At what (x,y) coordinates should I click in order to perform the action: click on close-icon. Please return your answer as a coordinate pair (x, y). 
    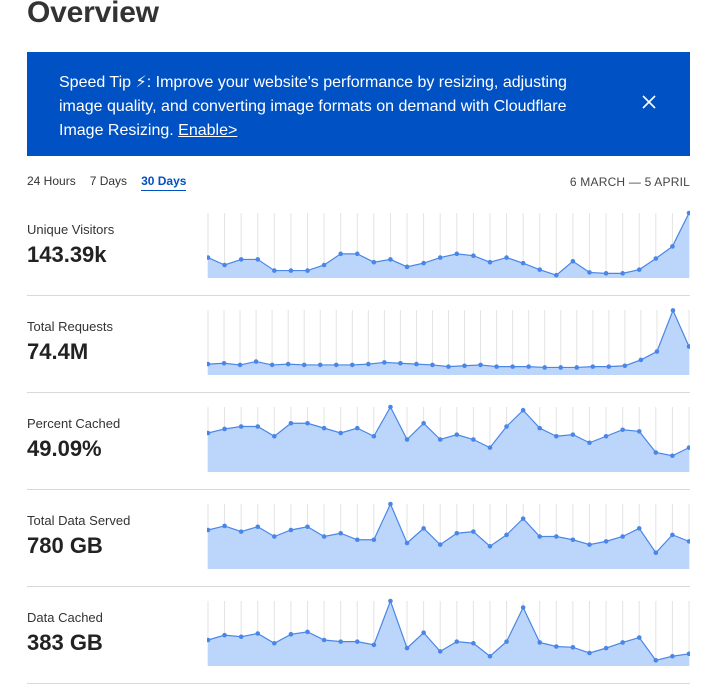
    Looking at the image, I should click on (649, 102).